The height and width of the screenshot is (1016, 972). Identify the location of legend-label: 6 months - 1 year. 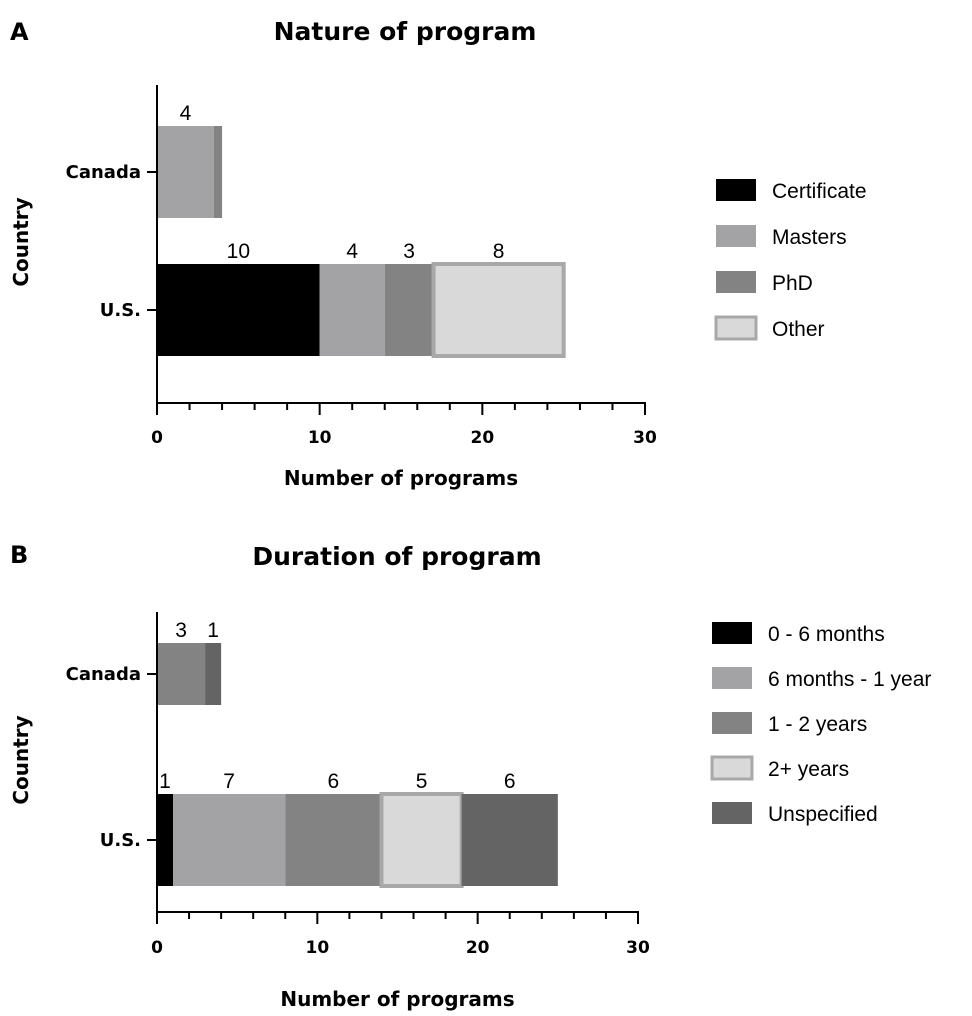
(849, 679).